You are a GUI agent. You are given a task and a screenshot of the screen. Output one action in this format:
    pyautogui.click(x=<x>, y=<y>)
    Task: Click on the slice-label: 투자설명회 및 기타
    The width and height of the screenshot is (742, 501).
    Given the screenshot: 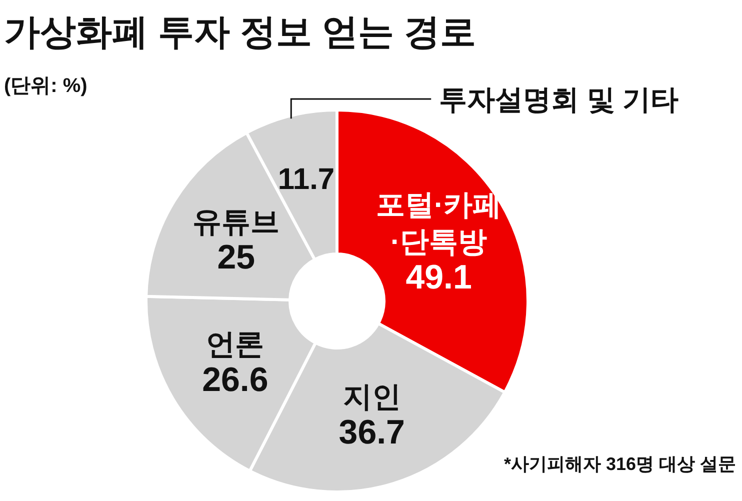 What is the action you would take?
    pyautogui.click(x=559, y=99)
    